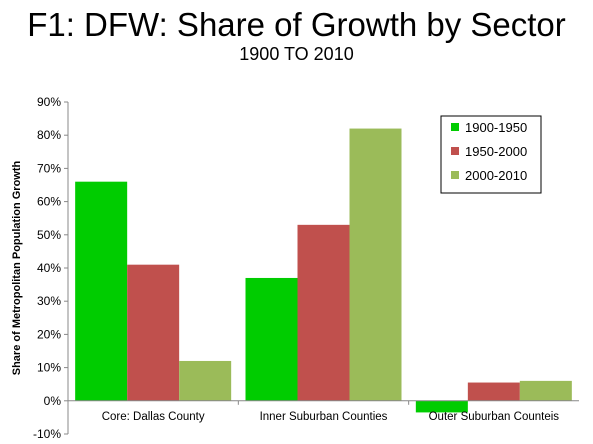 The width and height of the screenshot is (593, 444). I want to click on chart-subtitle: 1900 TO 2010, so click(296, 54).